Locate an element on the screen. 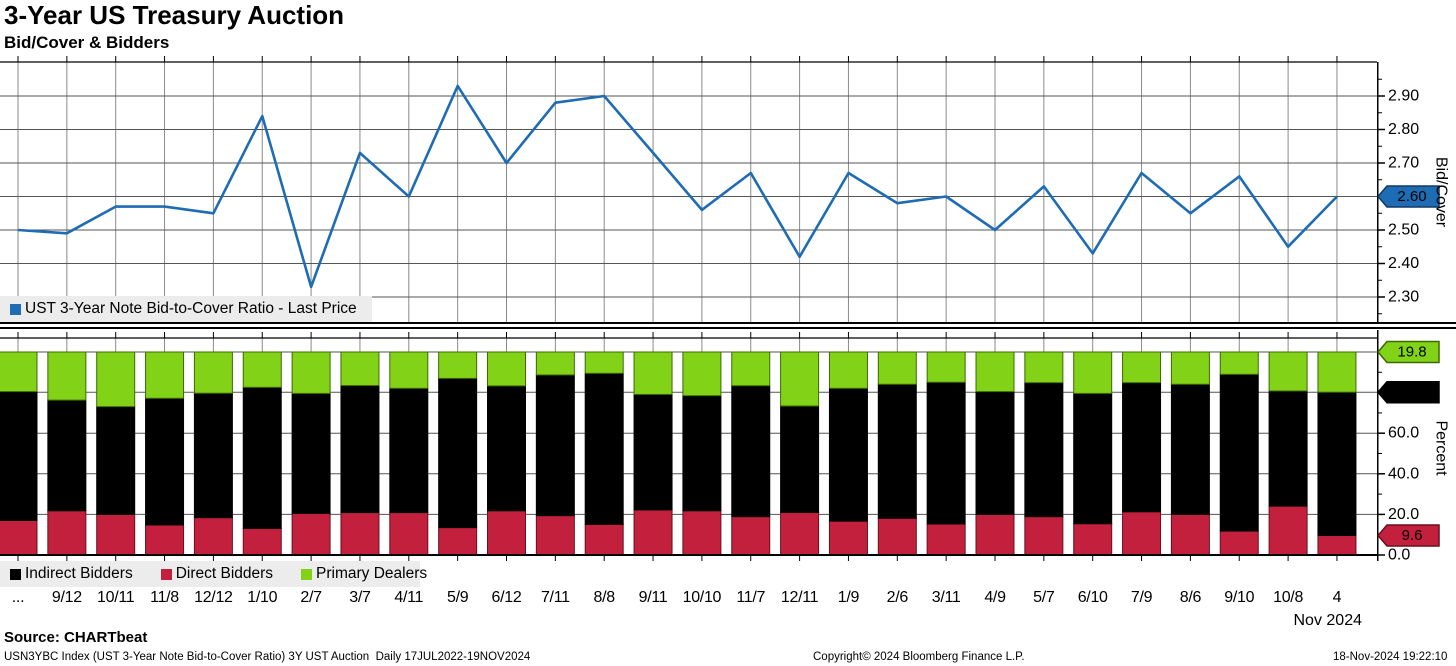 The width and height of the screenshot is (1456, 666). legend-item-indirect-bidders: Indirect Bidders is located at coordinates (71, 574).